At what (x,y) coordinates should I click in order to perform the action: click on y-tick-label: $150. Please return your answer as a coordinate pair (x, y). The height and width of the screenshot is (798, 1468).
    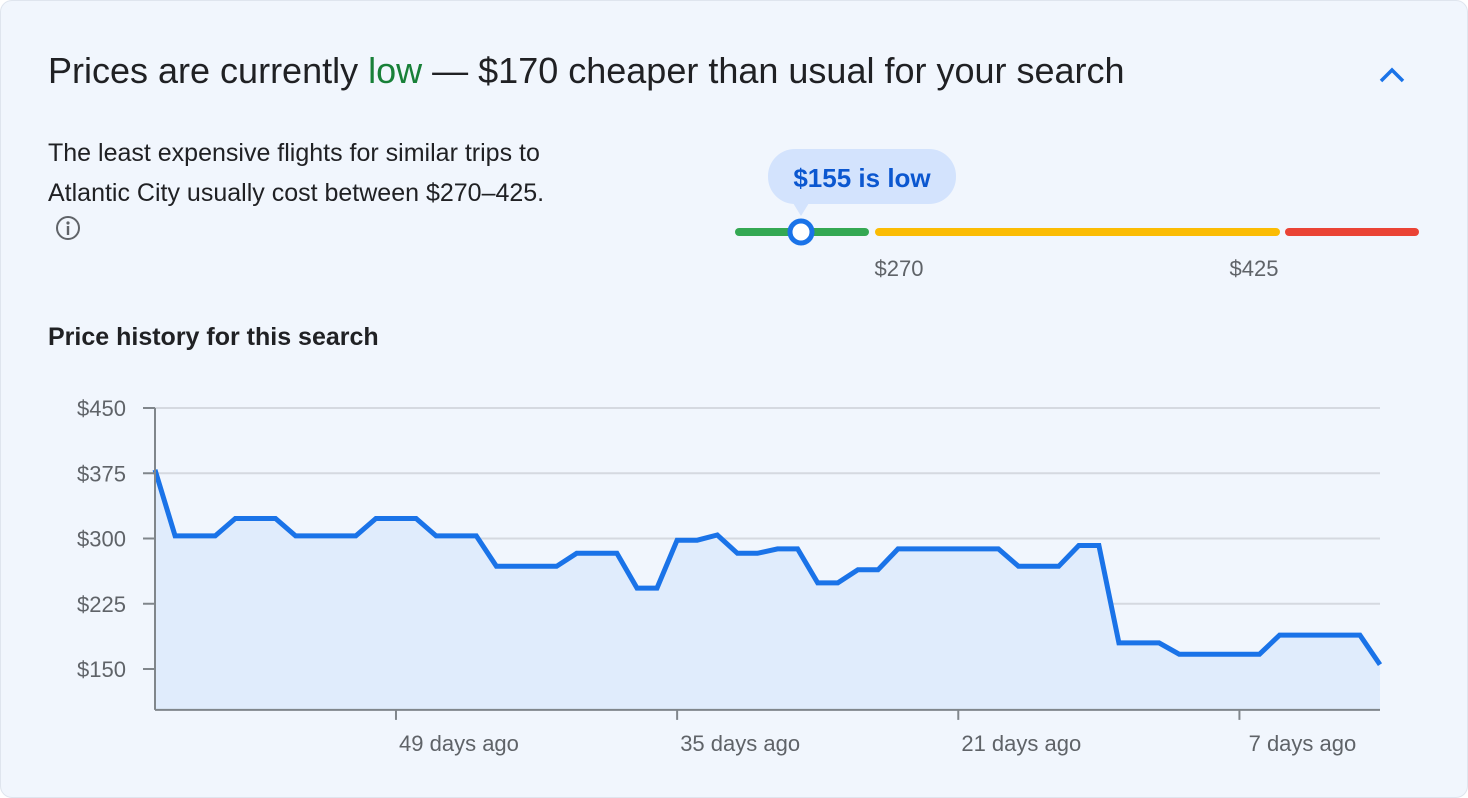
    Looking at the image, I should click on (101, 669).